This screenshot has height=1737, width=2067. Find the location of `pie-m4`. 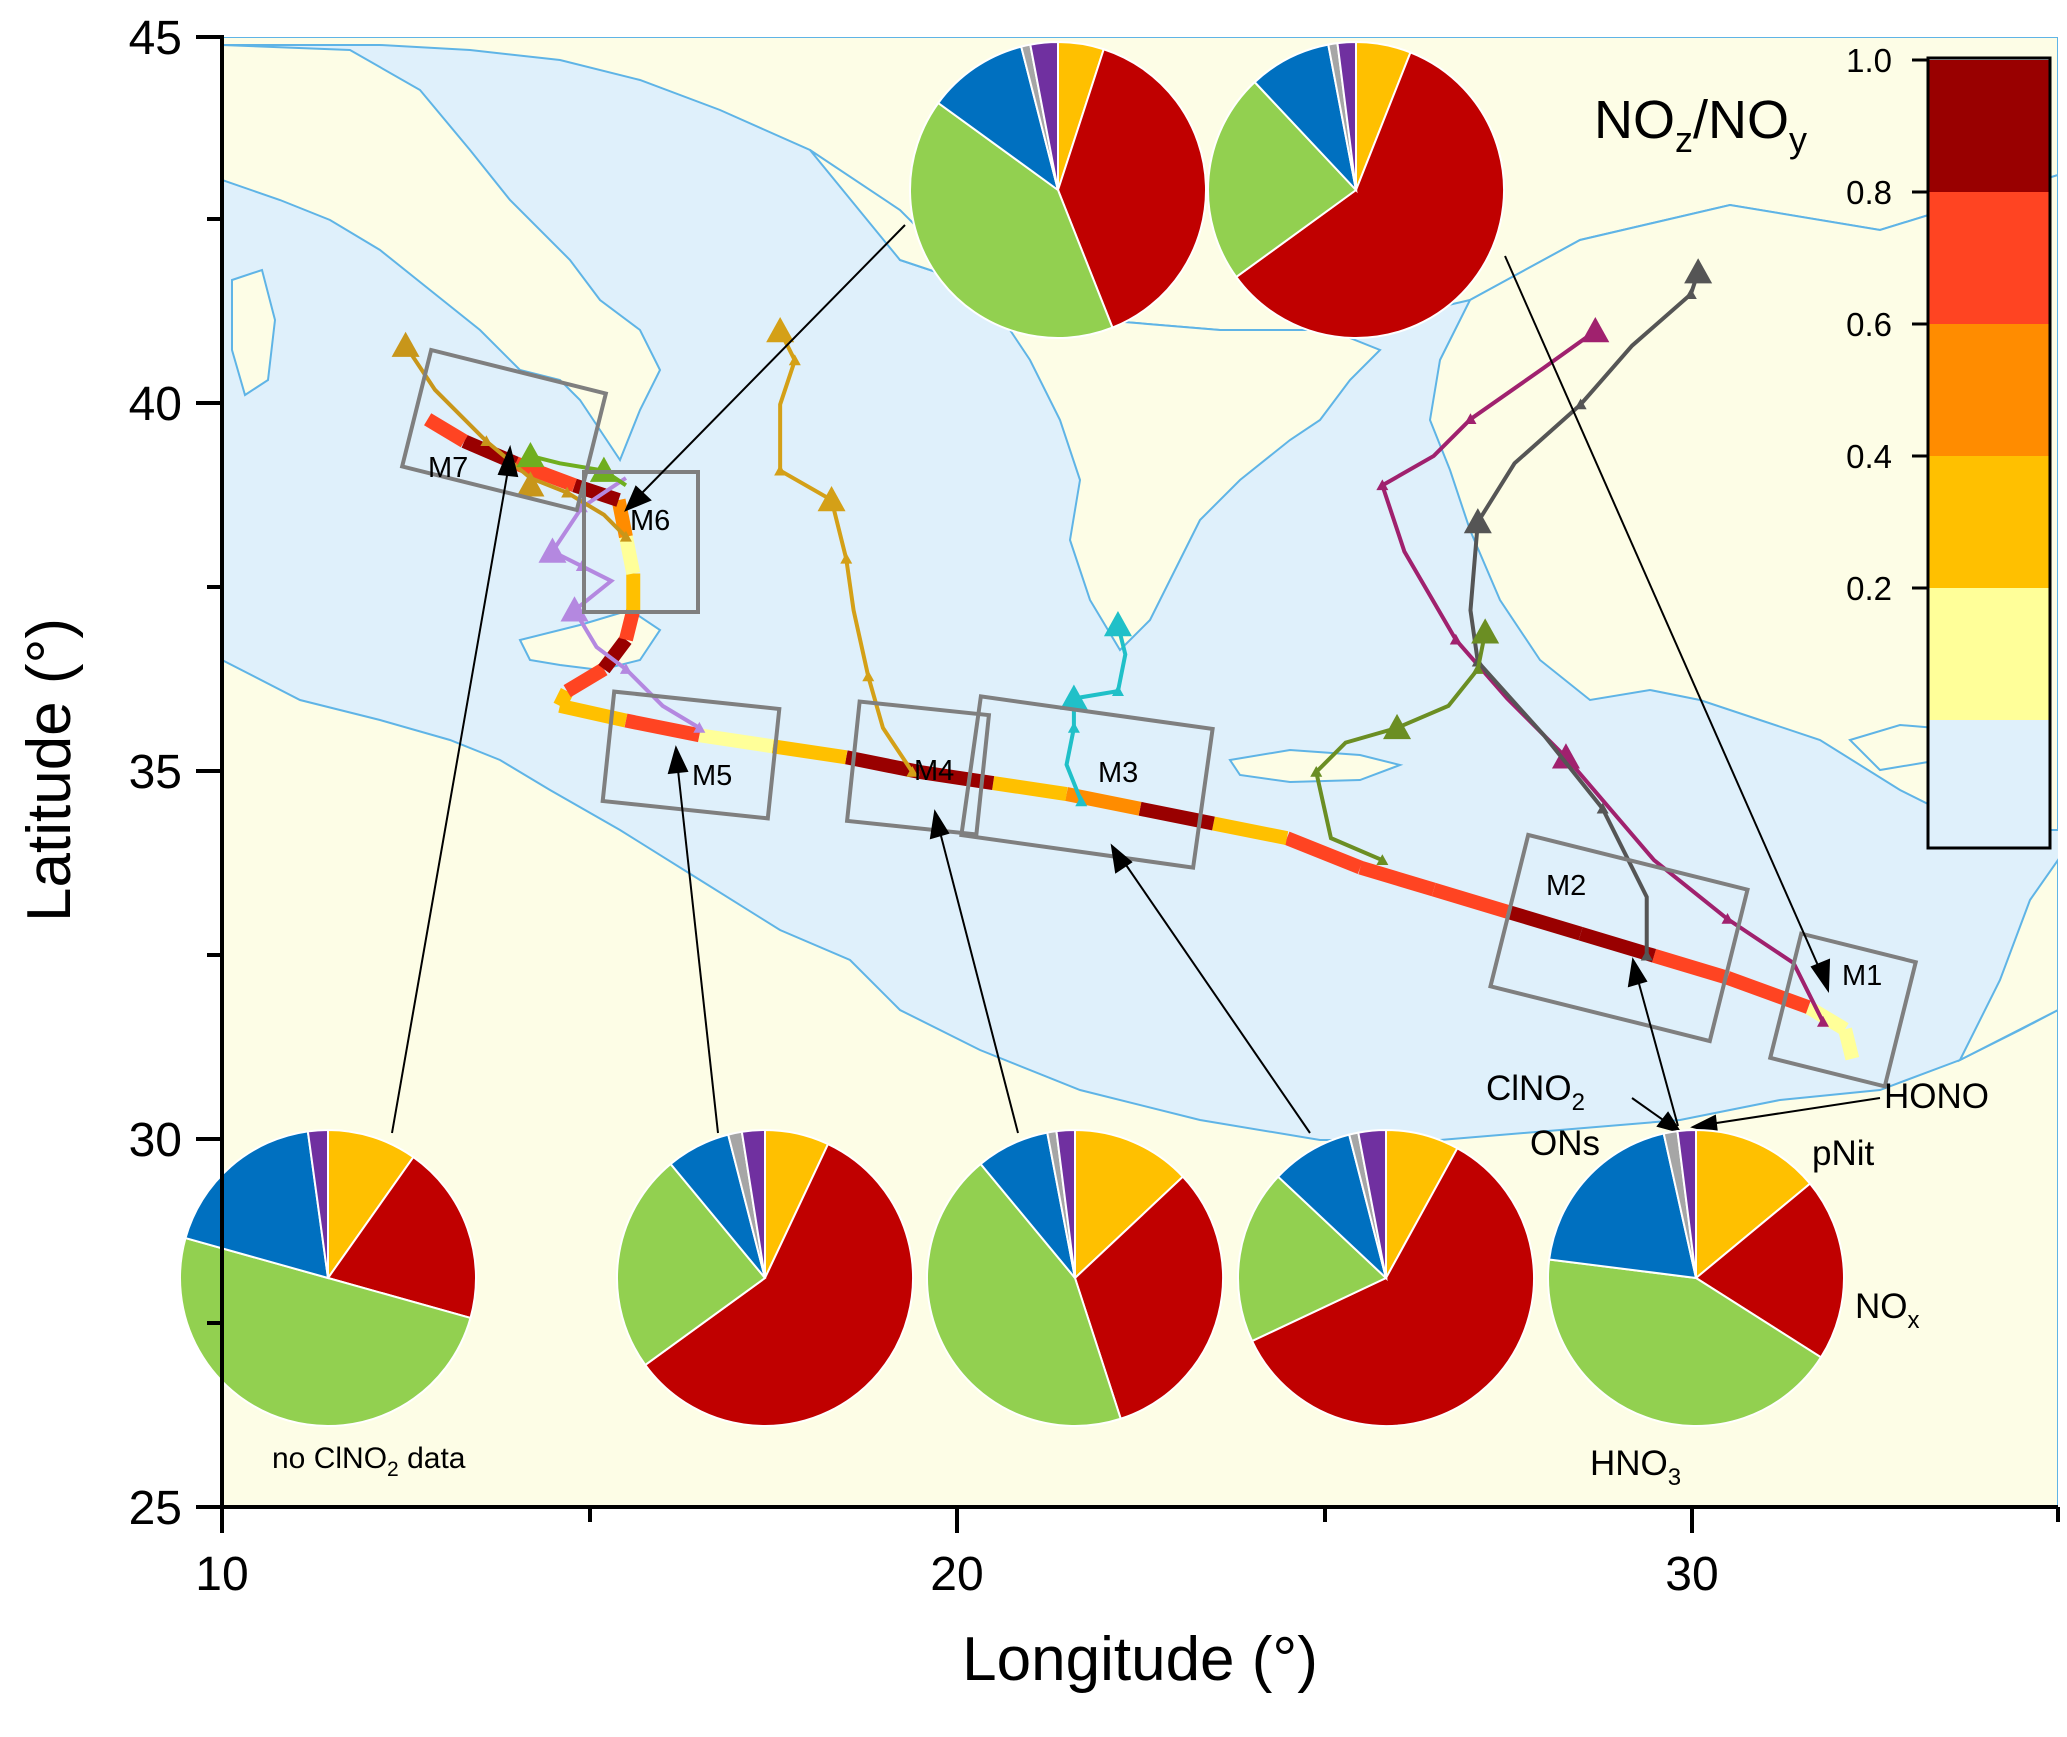

pie-m4 is located at coordinates (1074, 1277).